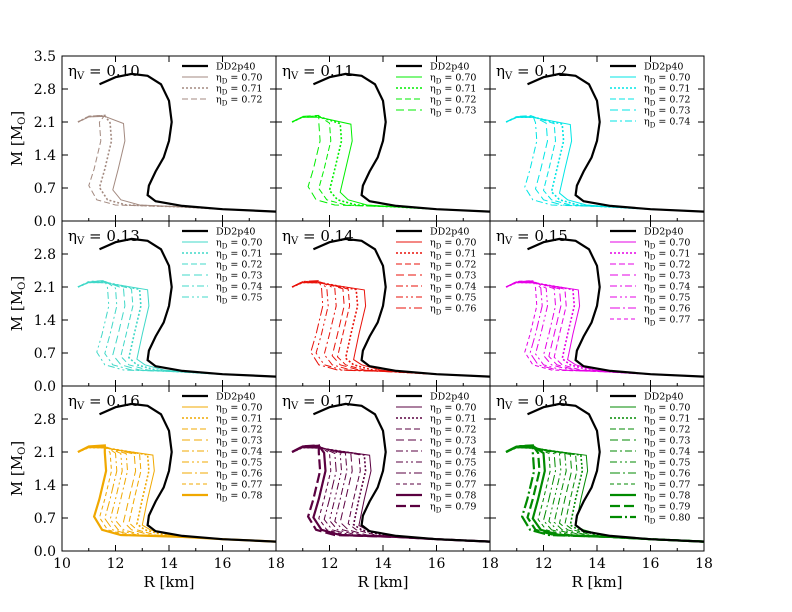 This screenshot has width=792, height=612. What do you see at coordinates (116, 564) in the screenshot?
I see `x-tick-label: 12` at bounding box center [116, 564].